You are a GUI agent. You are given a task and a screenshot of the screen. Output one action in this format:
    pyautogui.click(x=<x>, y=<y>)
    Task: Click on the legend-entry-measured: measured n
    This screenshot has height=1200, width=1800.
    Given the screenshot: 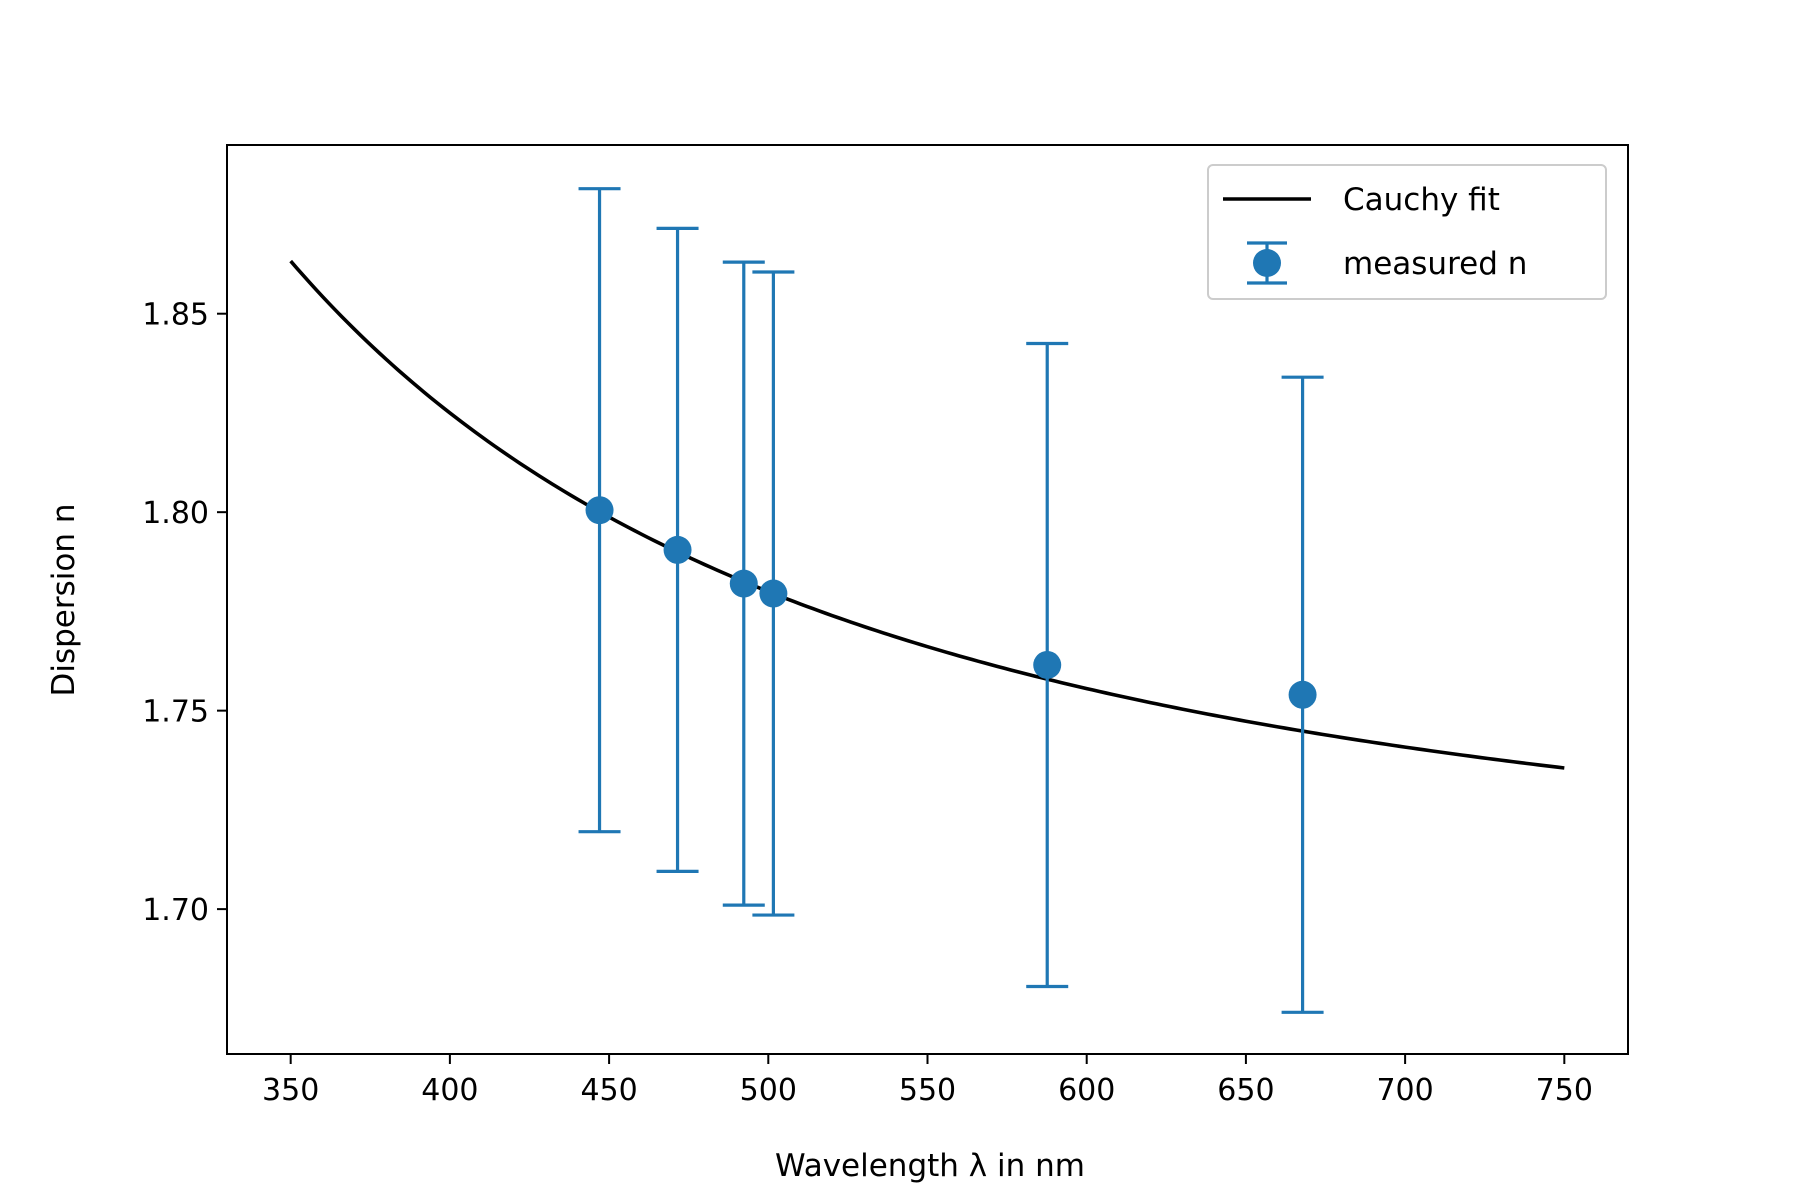 What is the action you would take?
    pyautogui.click(x=1387, y=263)
    